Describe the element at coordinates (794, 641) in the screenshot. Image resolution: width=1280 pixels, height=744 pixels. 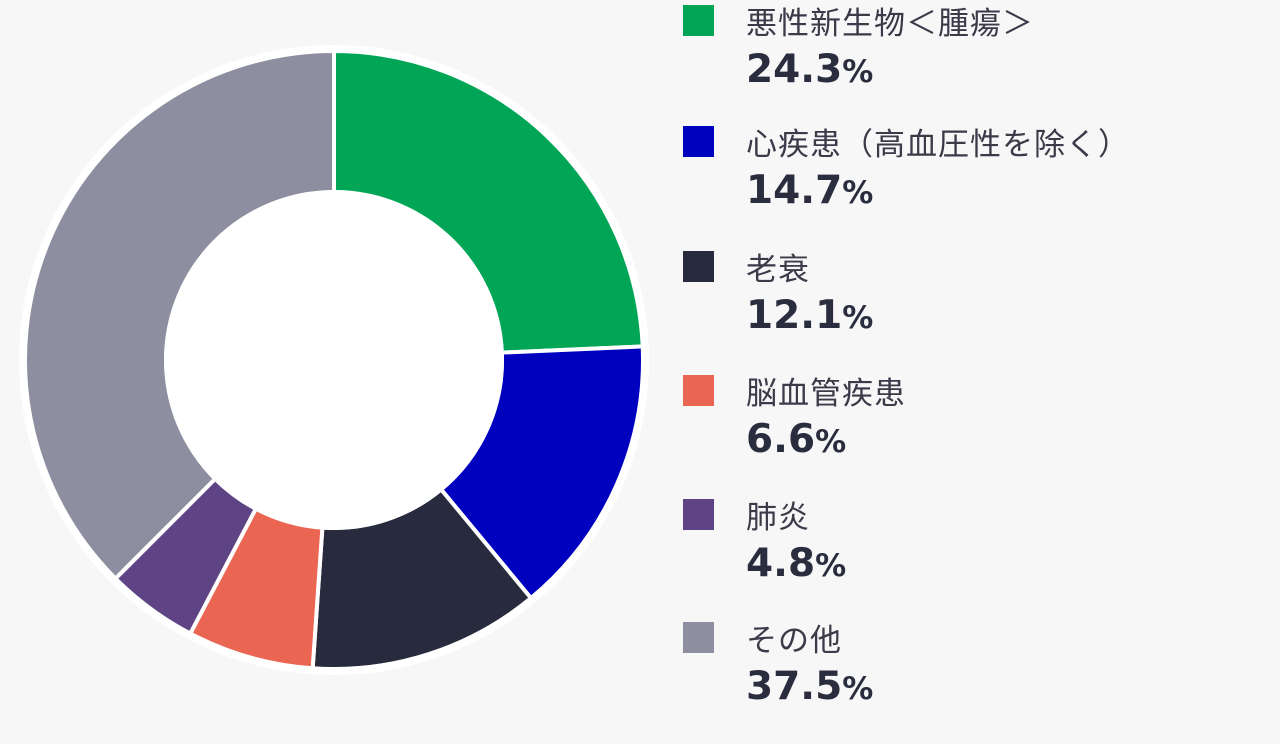
I see `legend-label-other: その他` at that location.